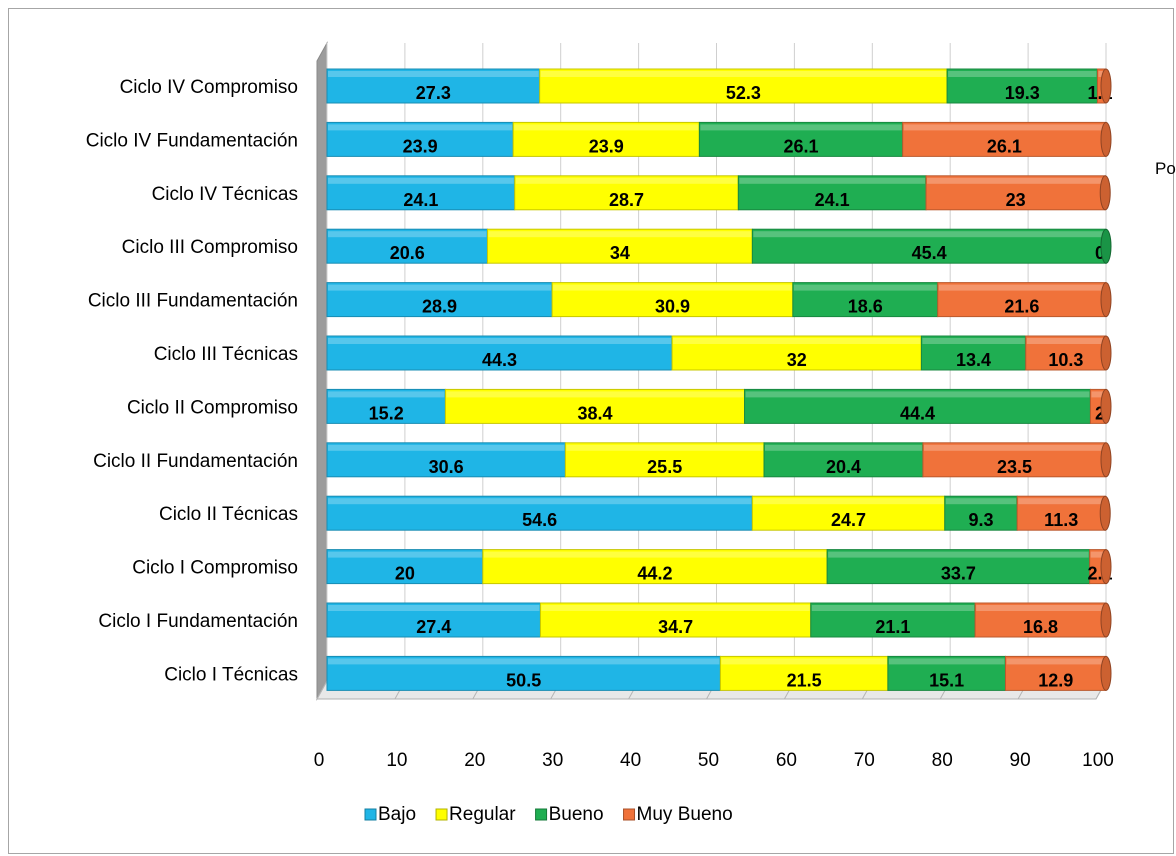 The width and height of the screenshot is (1176, 856). Describe the element at coordinates (958, 574) in the screenshot. I see `data-label: 33.7` at that location.